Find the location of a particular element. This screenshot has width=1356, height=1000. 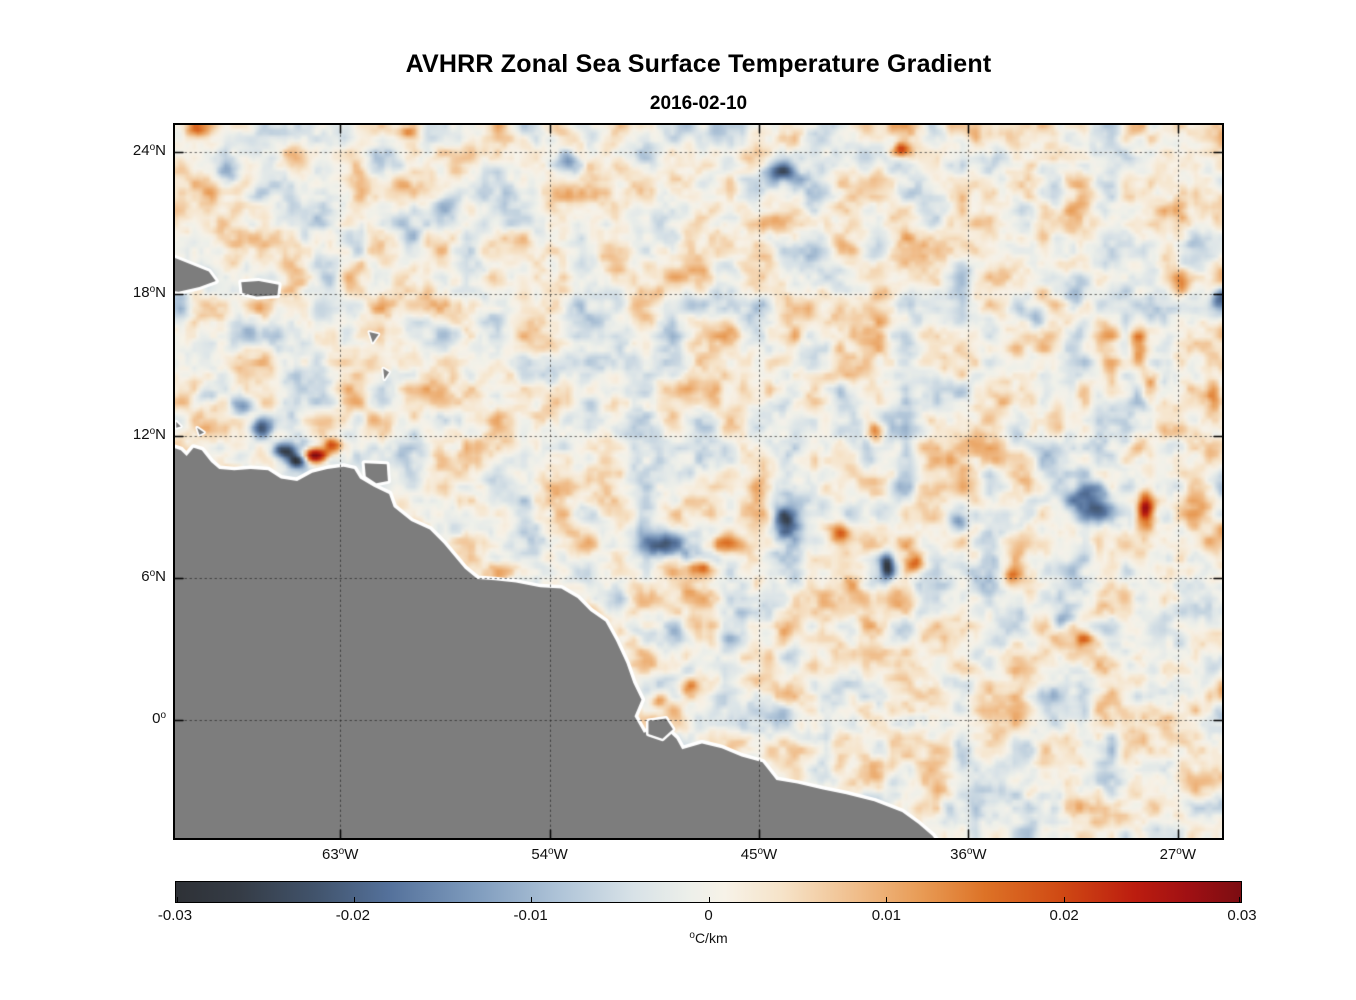

colorbar-tick-label: 0.01 is located at coordinates (886, 915).